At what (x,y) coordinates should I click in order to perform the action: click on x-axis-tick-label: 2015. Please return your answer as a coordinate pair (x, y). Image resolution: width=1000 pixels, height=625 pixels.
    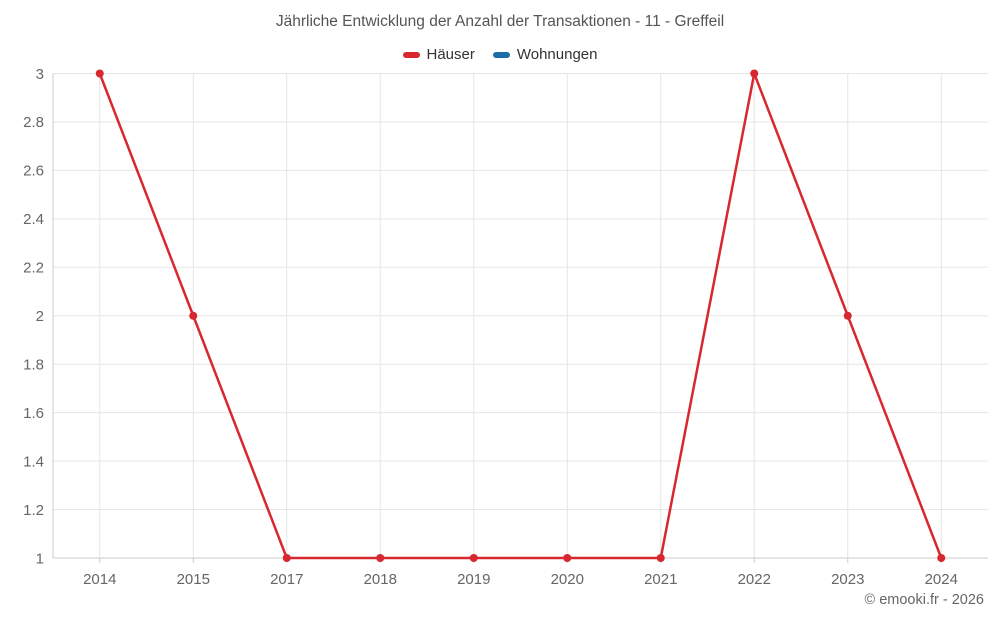
    Looking at the image, I should click on (193, 579).